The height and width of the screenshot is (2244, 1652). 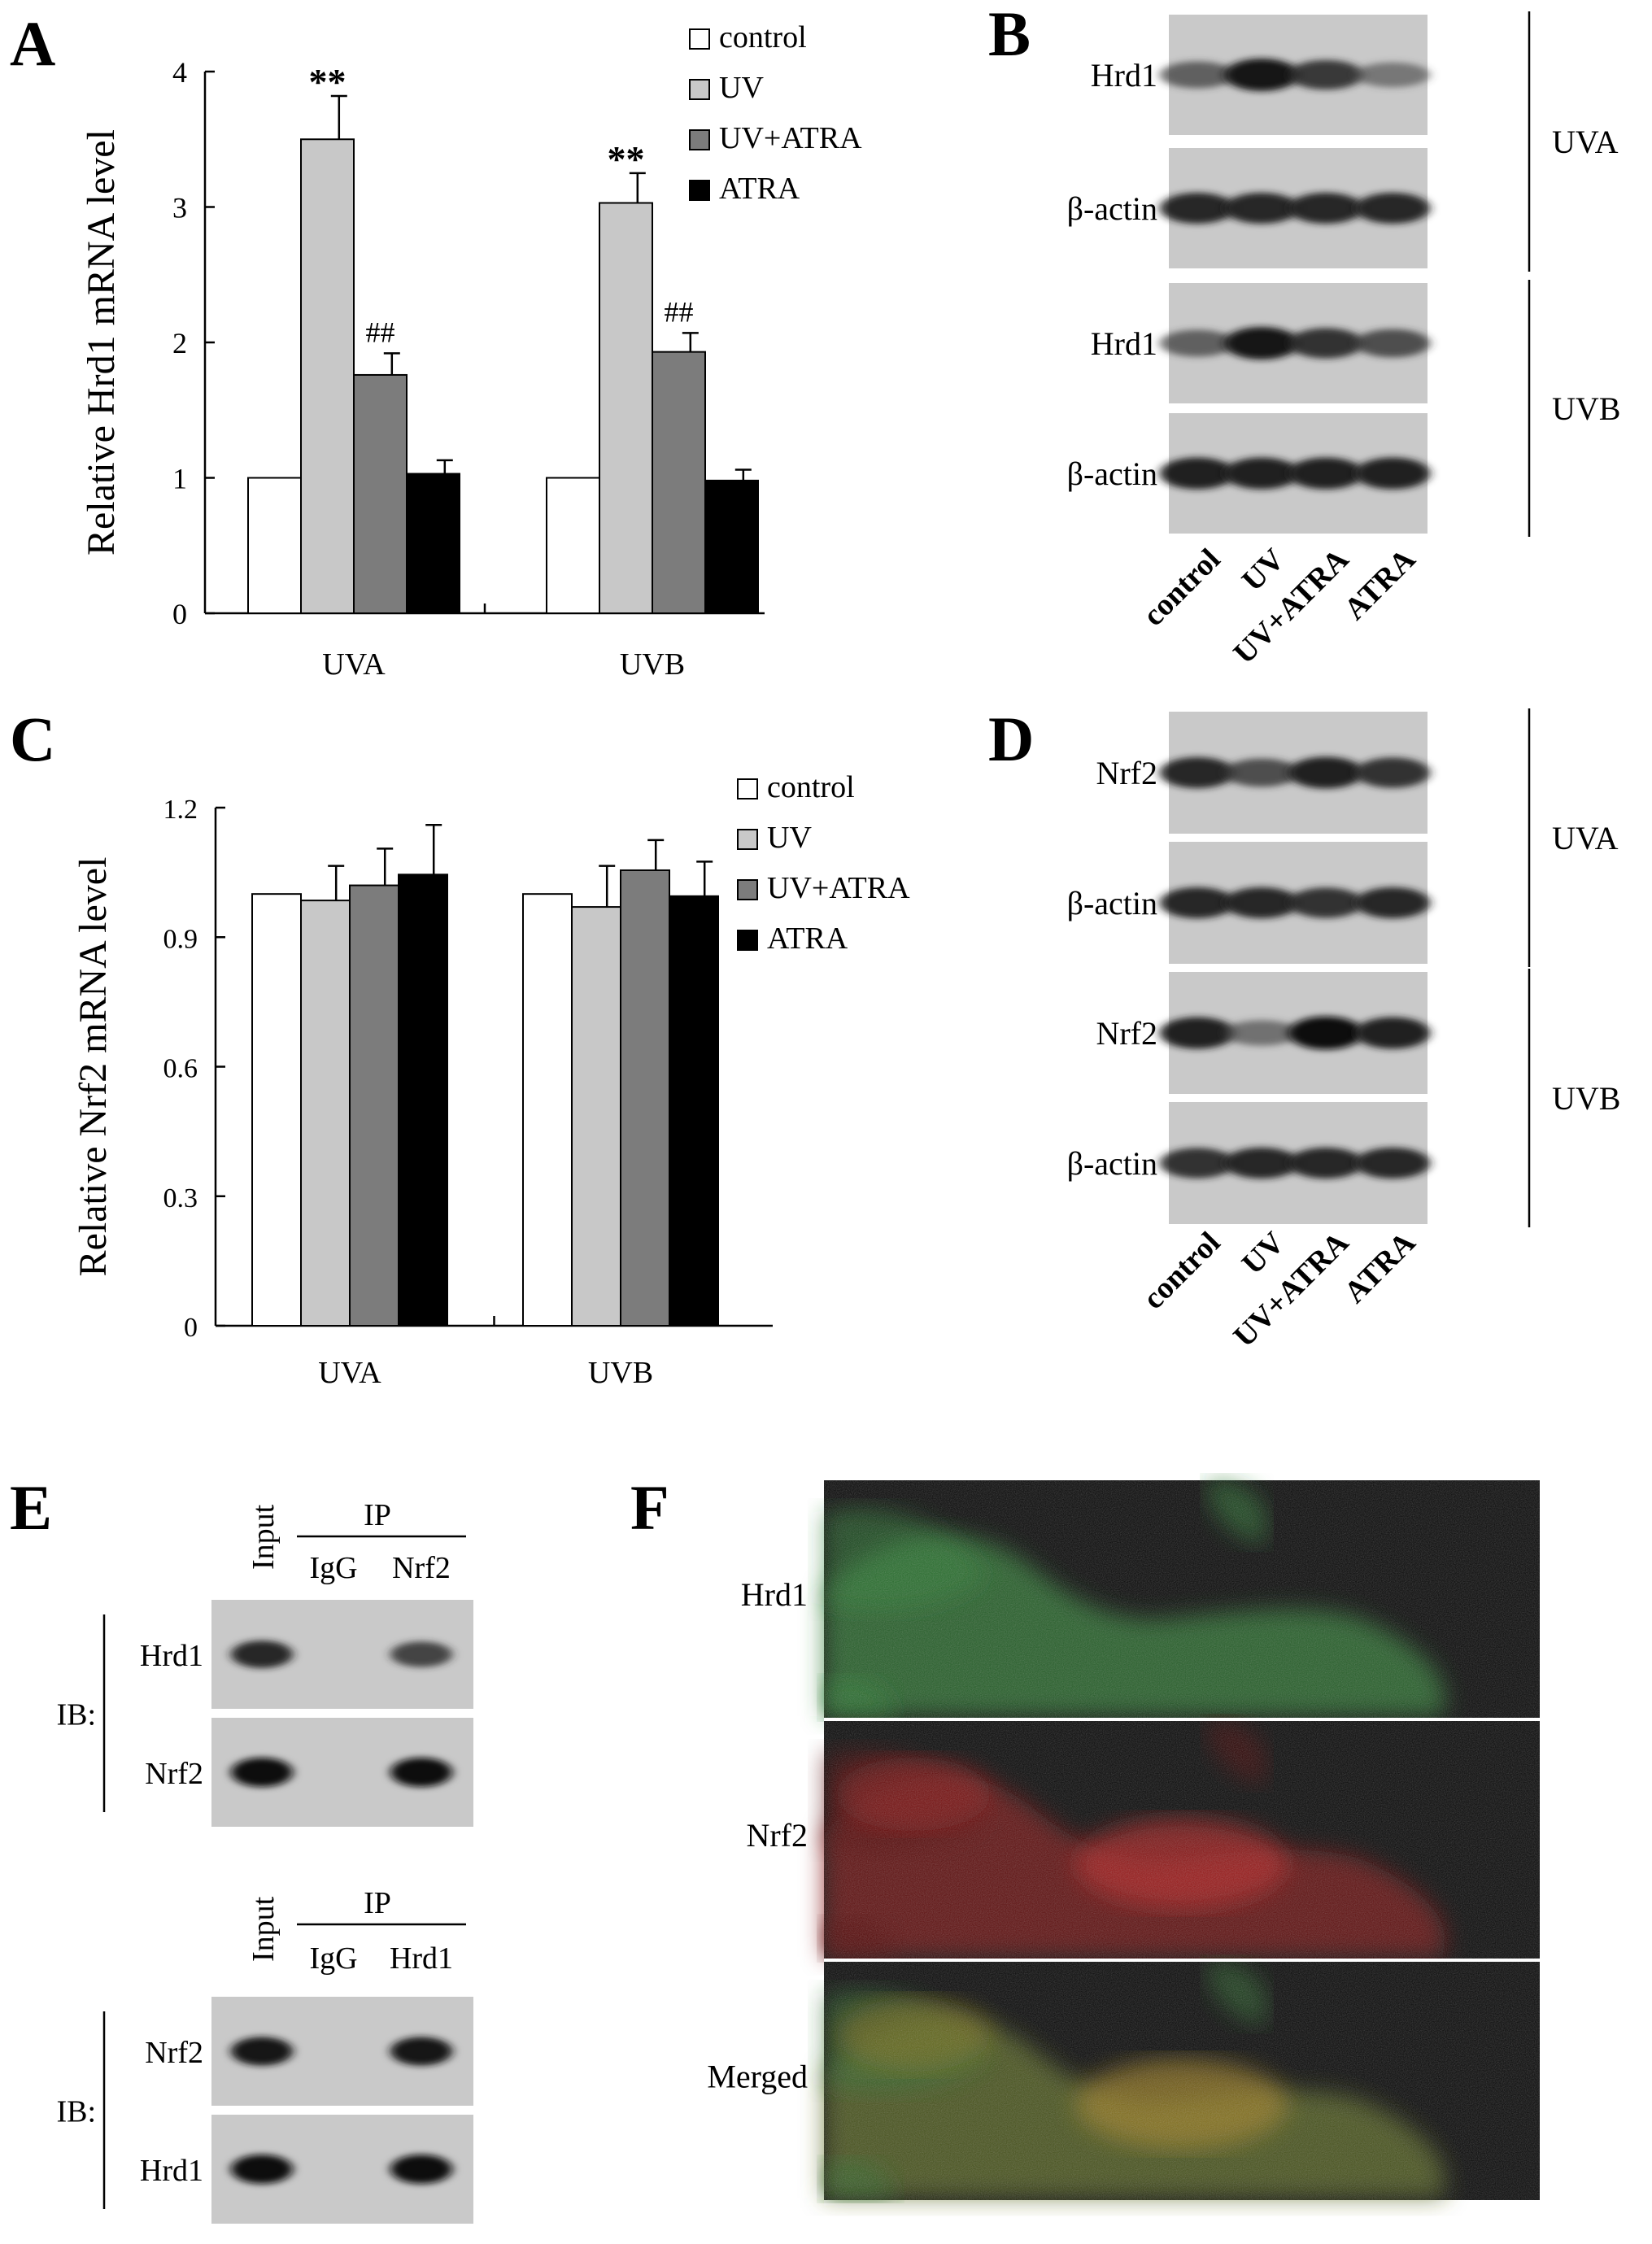 What do you see at coordinates (31, 1507) in the screenshot?
I see `panel-letter-e: E` at bounding box center [31, 1507].